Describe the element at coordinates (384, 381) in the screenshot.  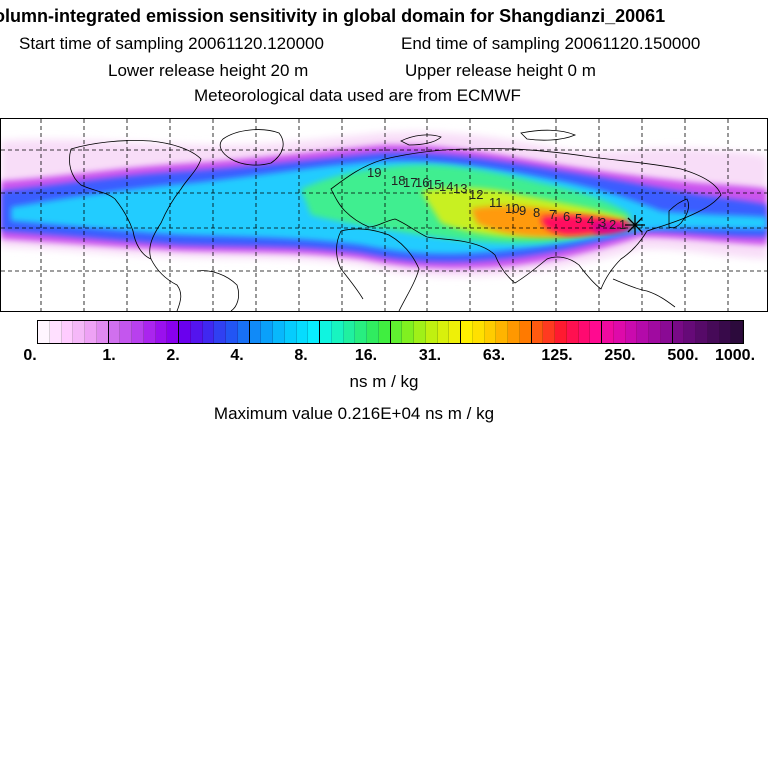
I see `unit-label: ns m / kg` at that location.